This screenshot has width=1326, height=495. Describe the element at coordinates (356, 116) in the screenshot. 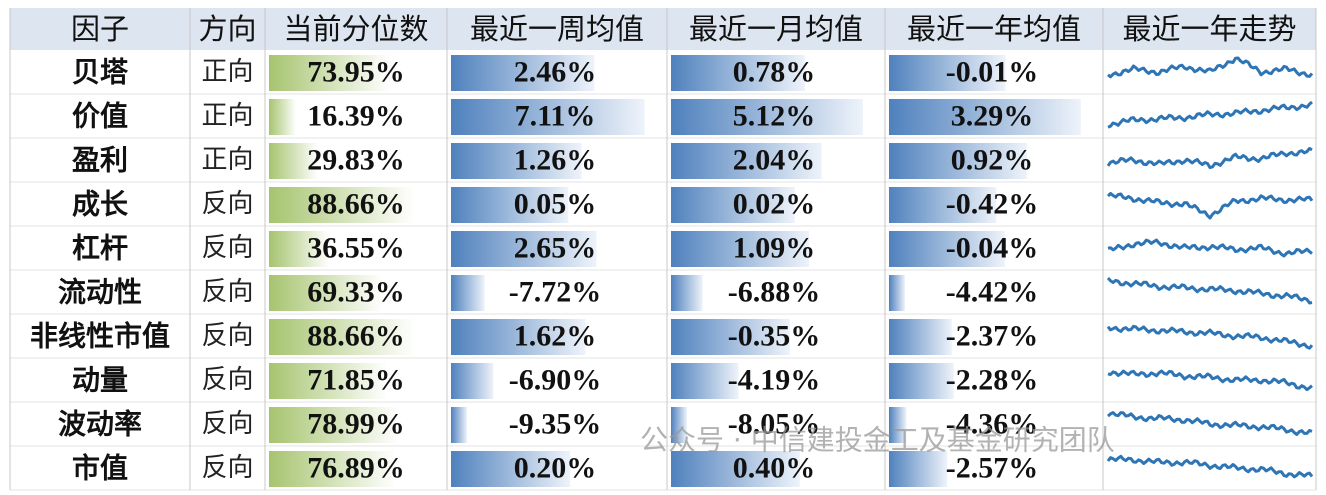

I see `value-cell: 16.39%` at that location.